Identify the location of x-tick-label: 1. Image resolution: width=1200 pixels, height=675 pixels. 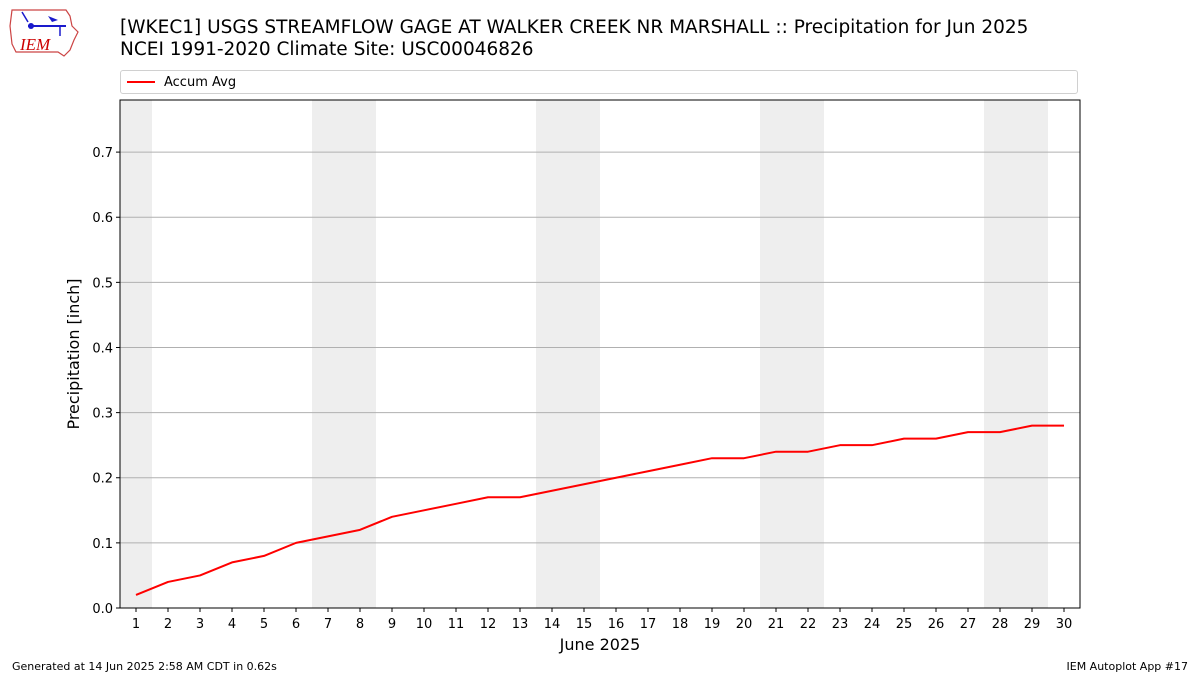
(136, 624).